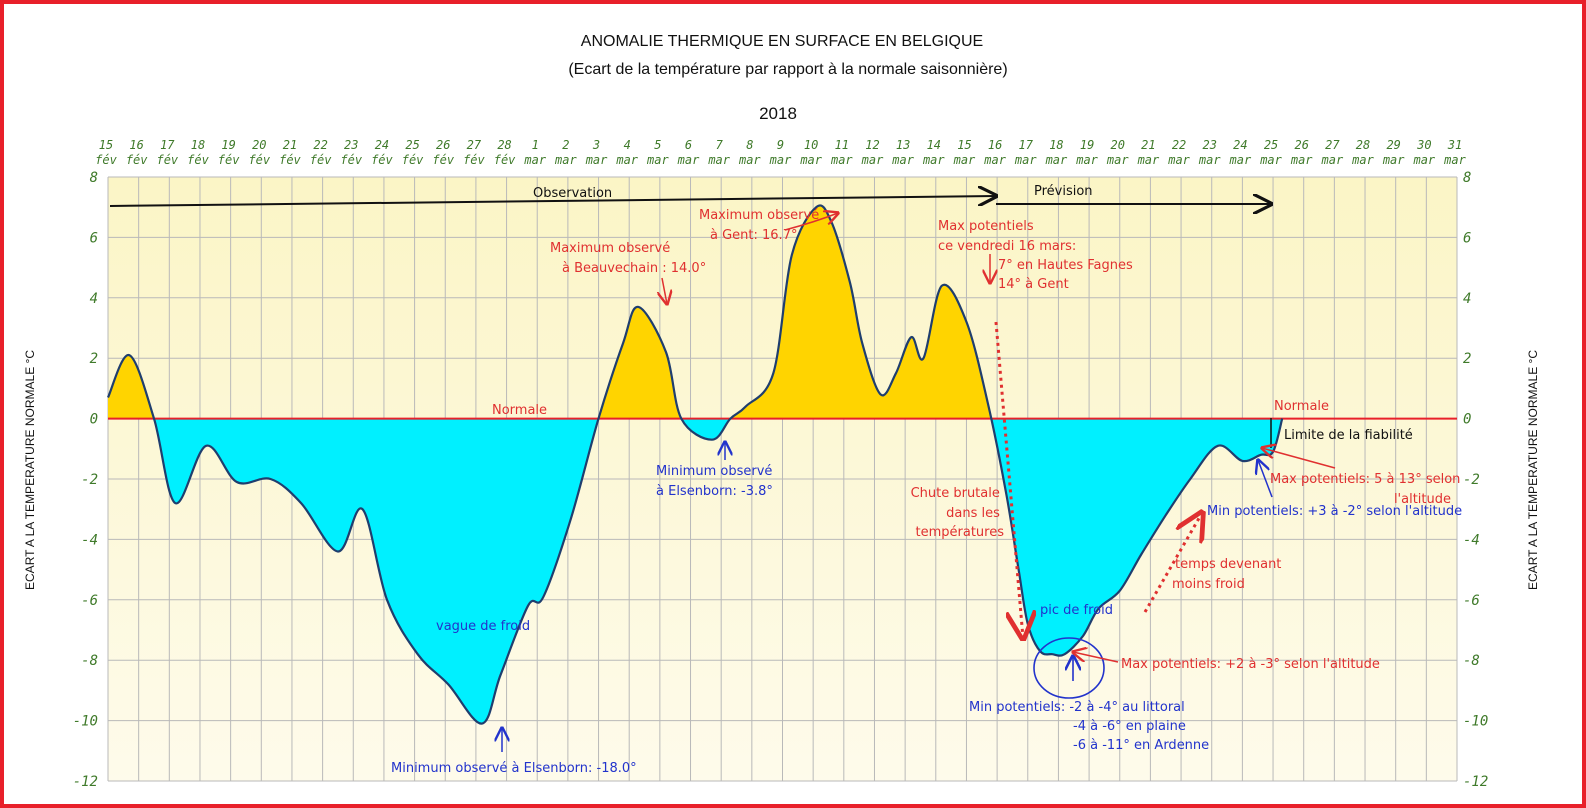  What do you see at coordinates (780, 145) in the screenshot?
I see `x-tick-day: 9` at bounding box center [780, 145].